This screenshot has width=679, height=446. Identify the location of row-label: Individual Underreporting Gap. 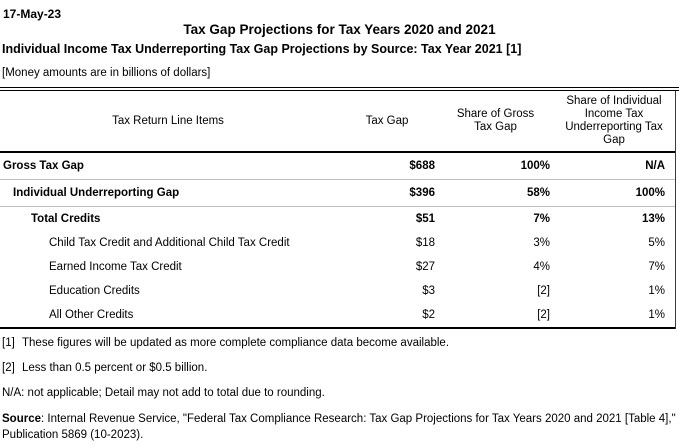
(96, 193).